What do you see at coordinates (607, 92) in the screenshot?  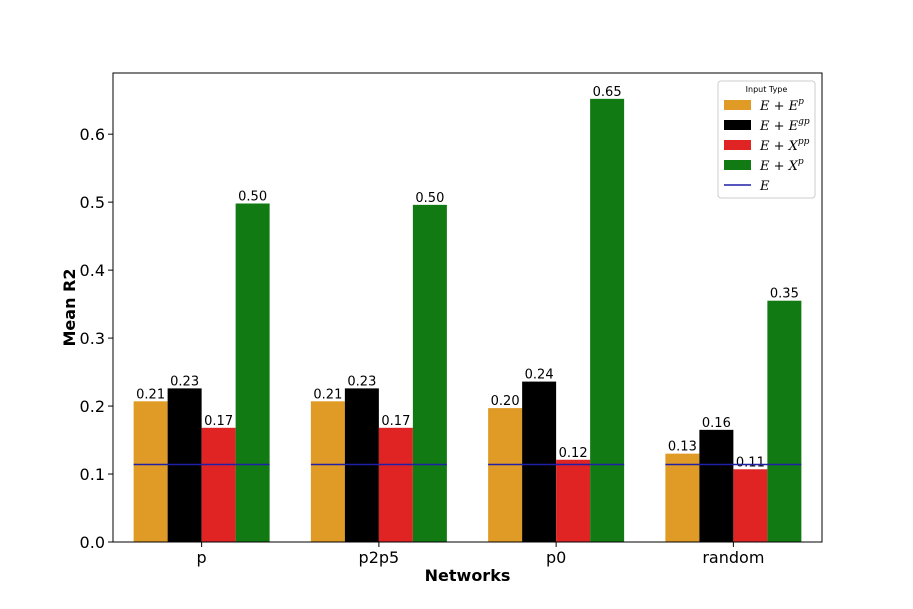 I see `data-label: 0.65` at bounding box center [607, 92].